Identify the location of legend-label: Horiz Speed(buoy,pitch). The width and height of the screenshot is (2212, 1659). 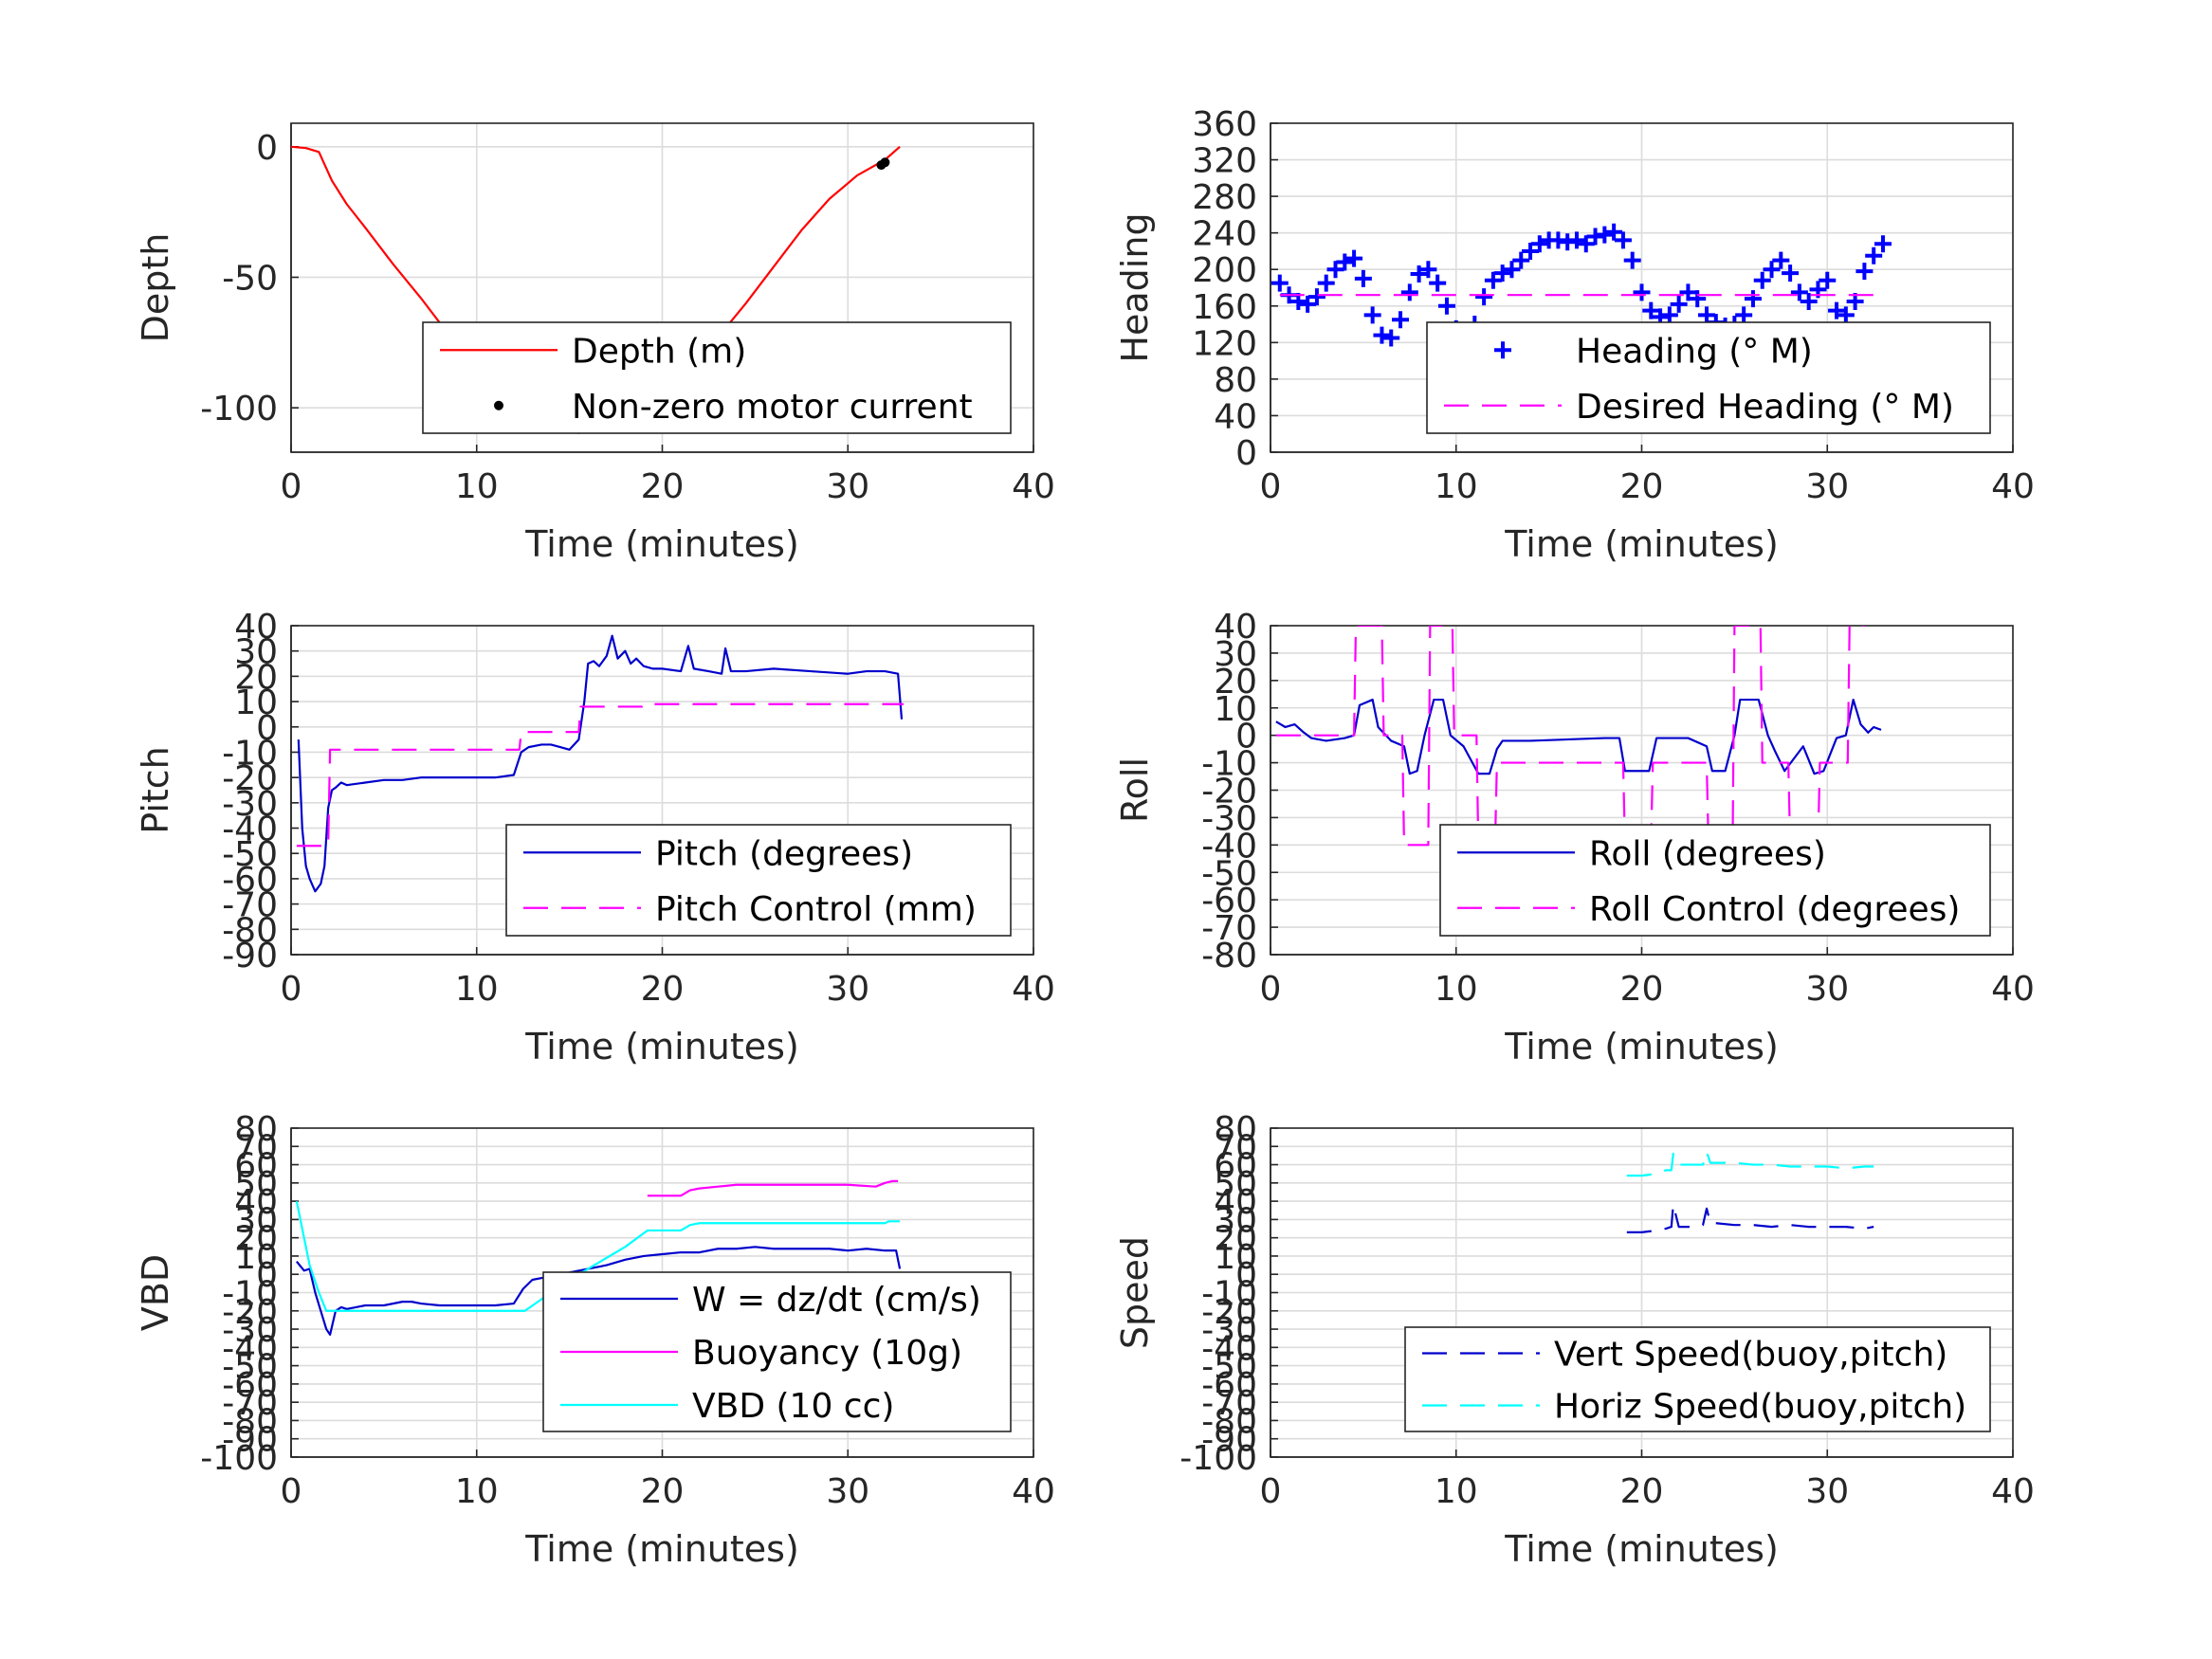
(1760, 1407).